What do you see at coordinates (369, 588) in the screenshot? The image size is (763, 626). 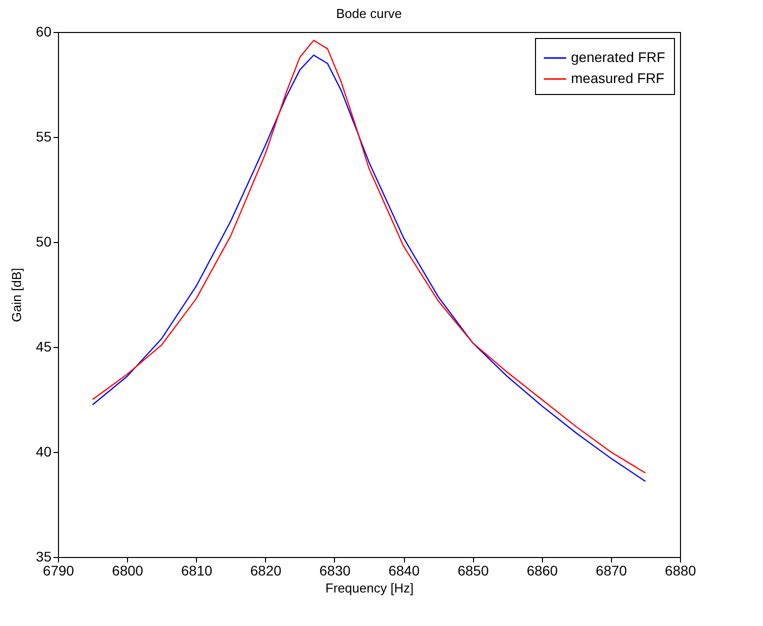 I see `x-axis-title: Frequency [Hz]` at bounding box center [369, 588].